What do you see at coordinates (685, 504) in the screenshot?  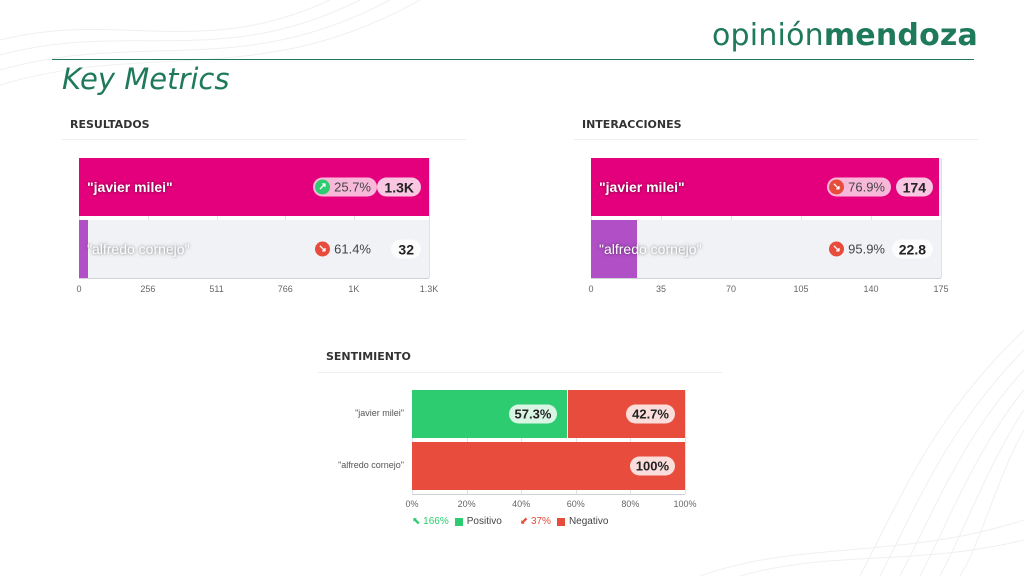 I see `x-tick-label: 100%` at bounding box center [685, 504].